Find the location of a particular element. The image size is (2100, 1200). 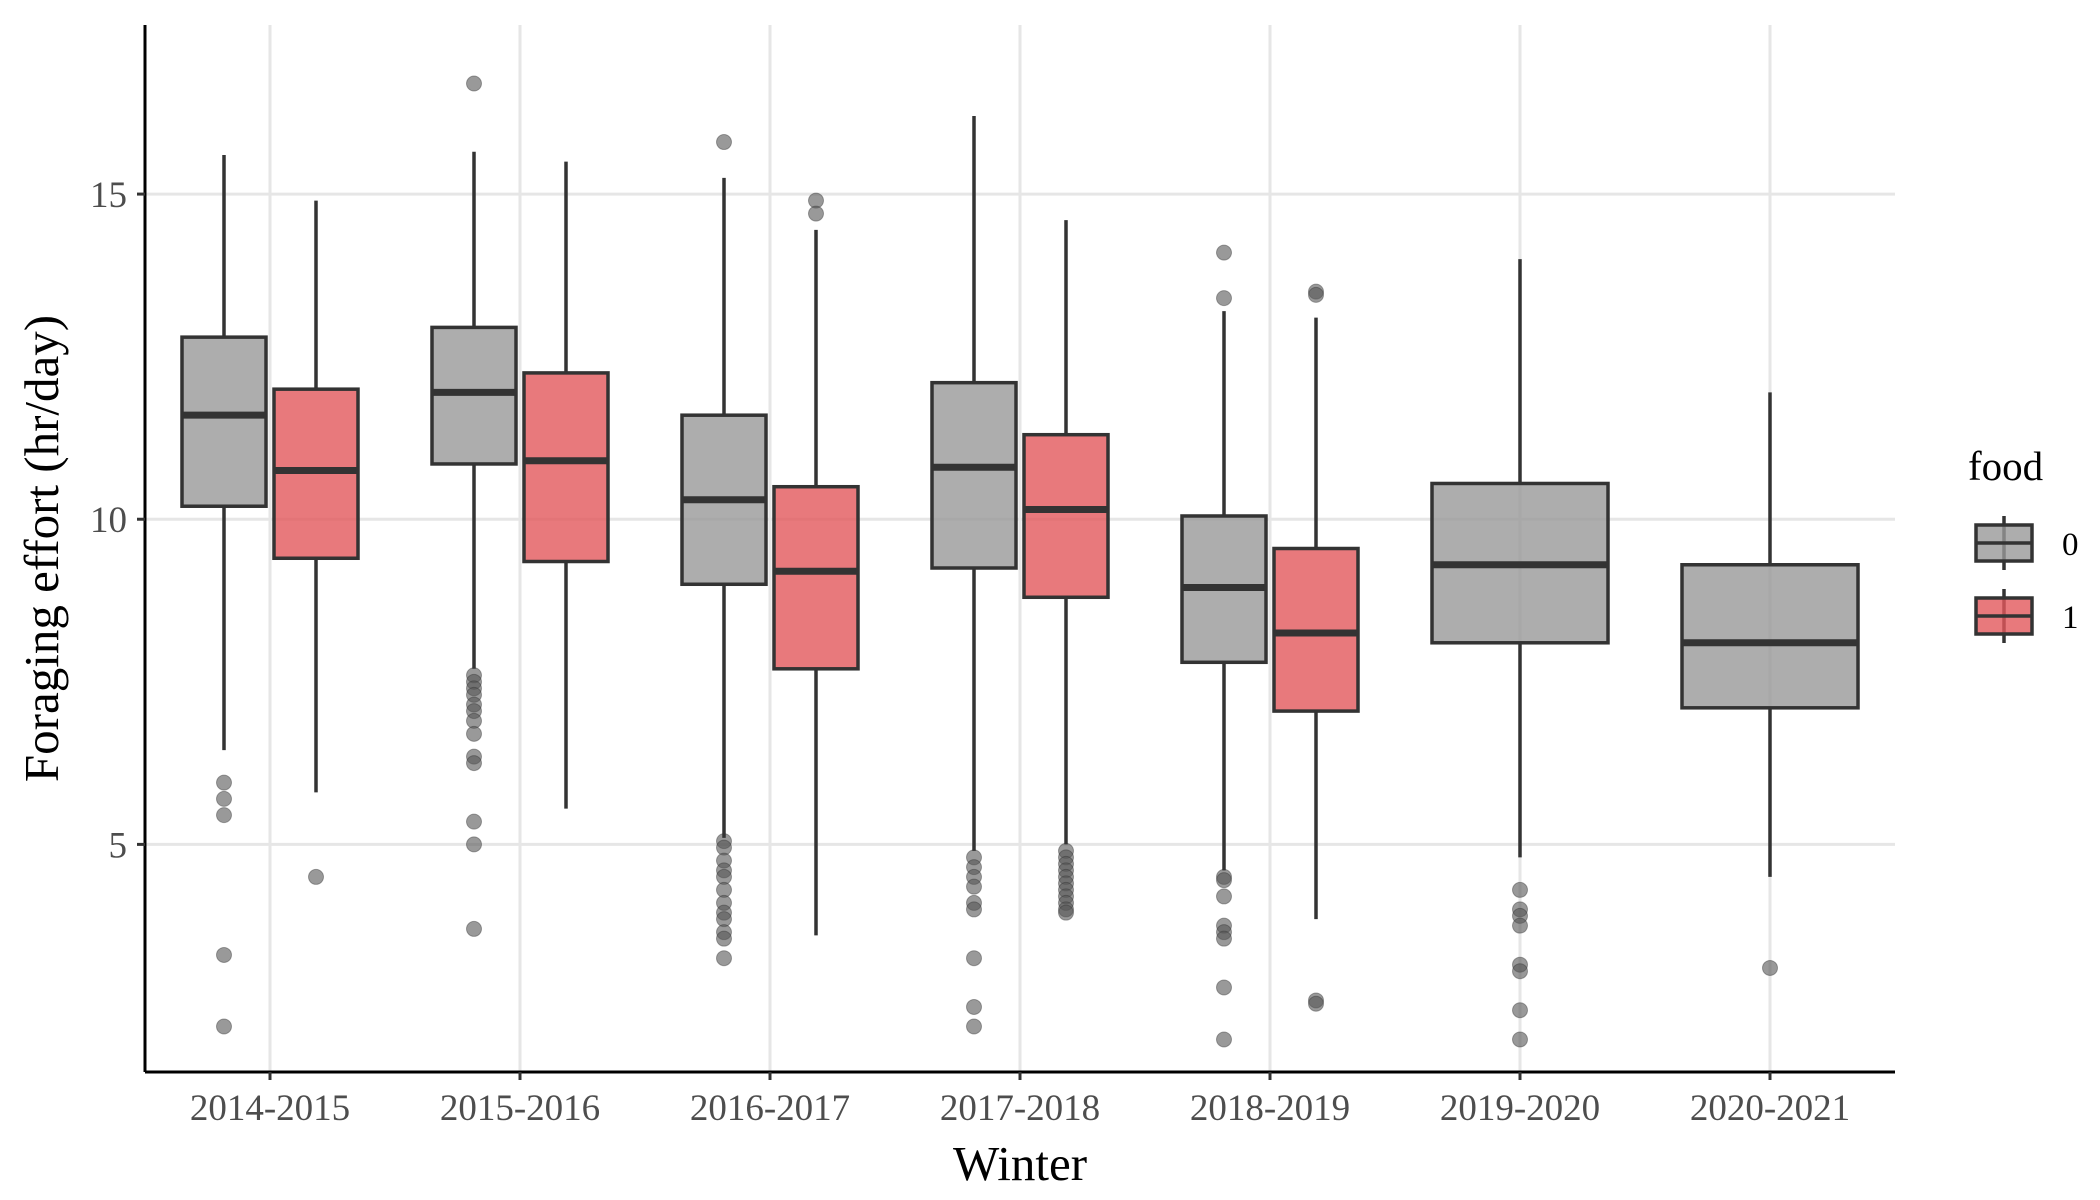

legend-title: food is located at coordinates (2005, 466).